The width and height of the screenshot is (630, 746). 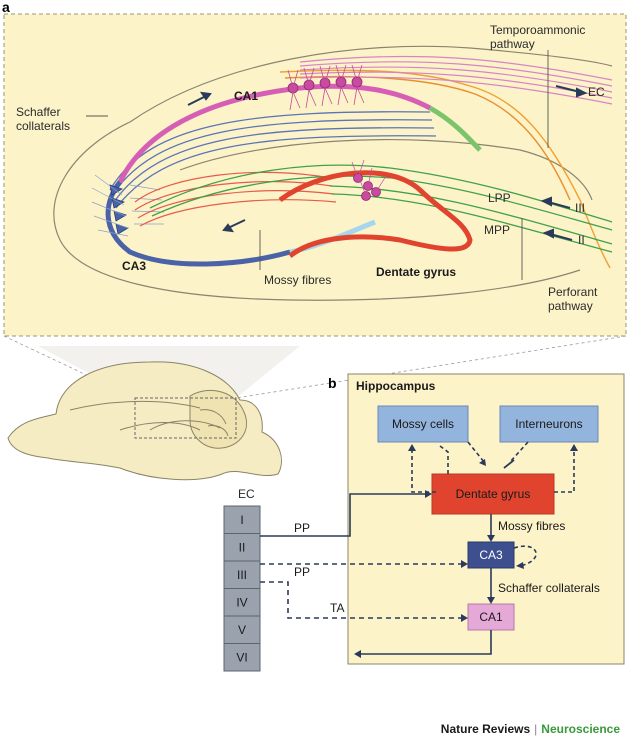 What do you see at coordinates (326, 87) in the screenshot?
I see `ca1-dendrites` at bounding box center [326, 87].